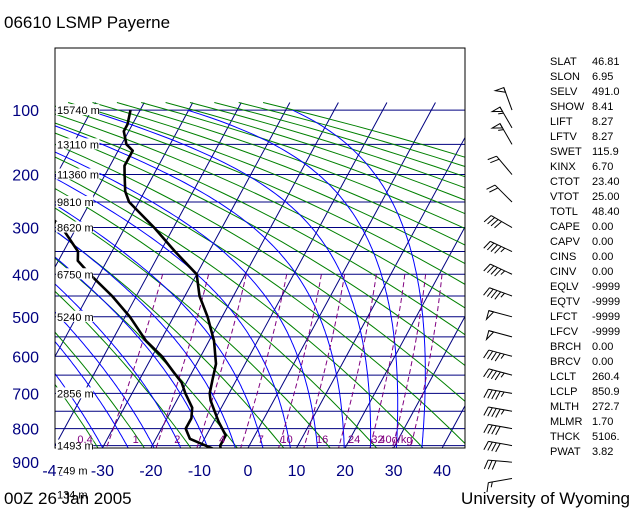 This screenshot has height=512, width=640. Describe the element at coordinates (564, 317) in the screenshot. I see `index-key: LFCT` at that location.